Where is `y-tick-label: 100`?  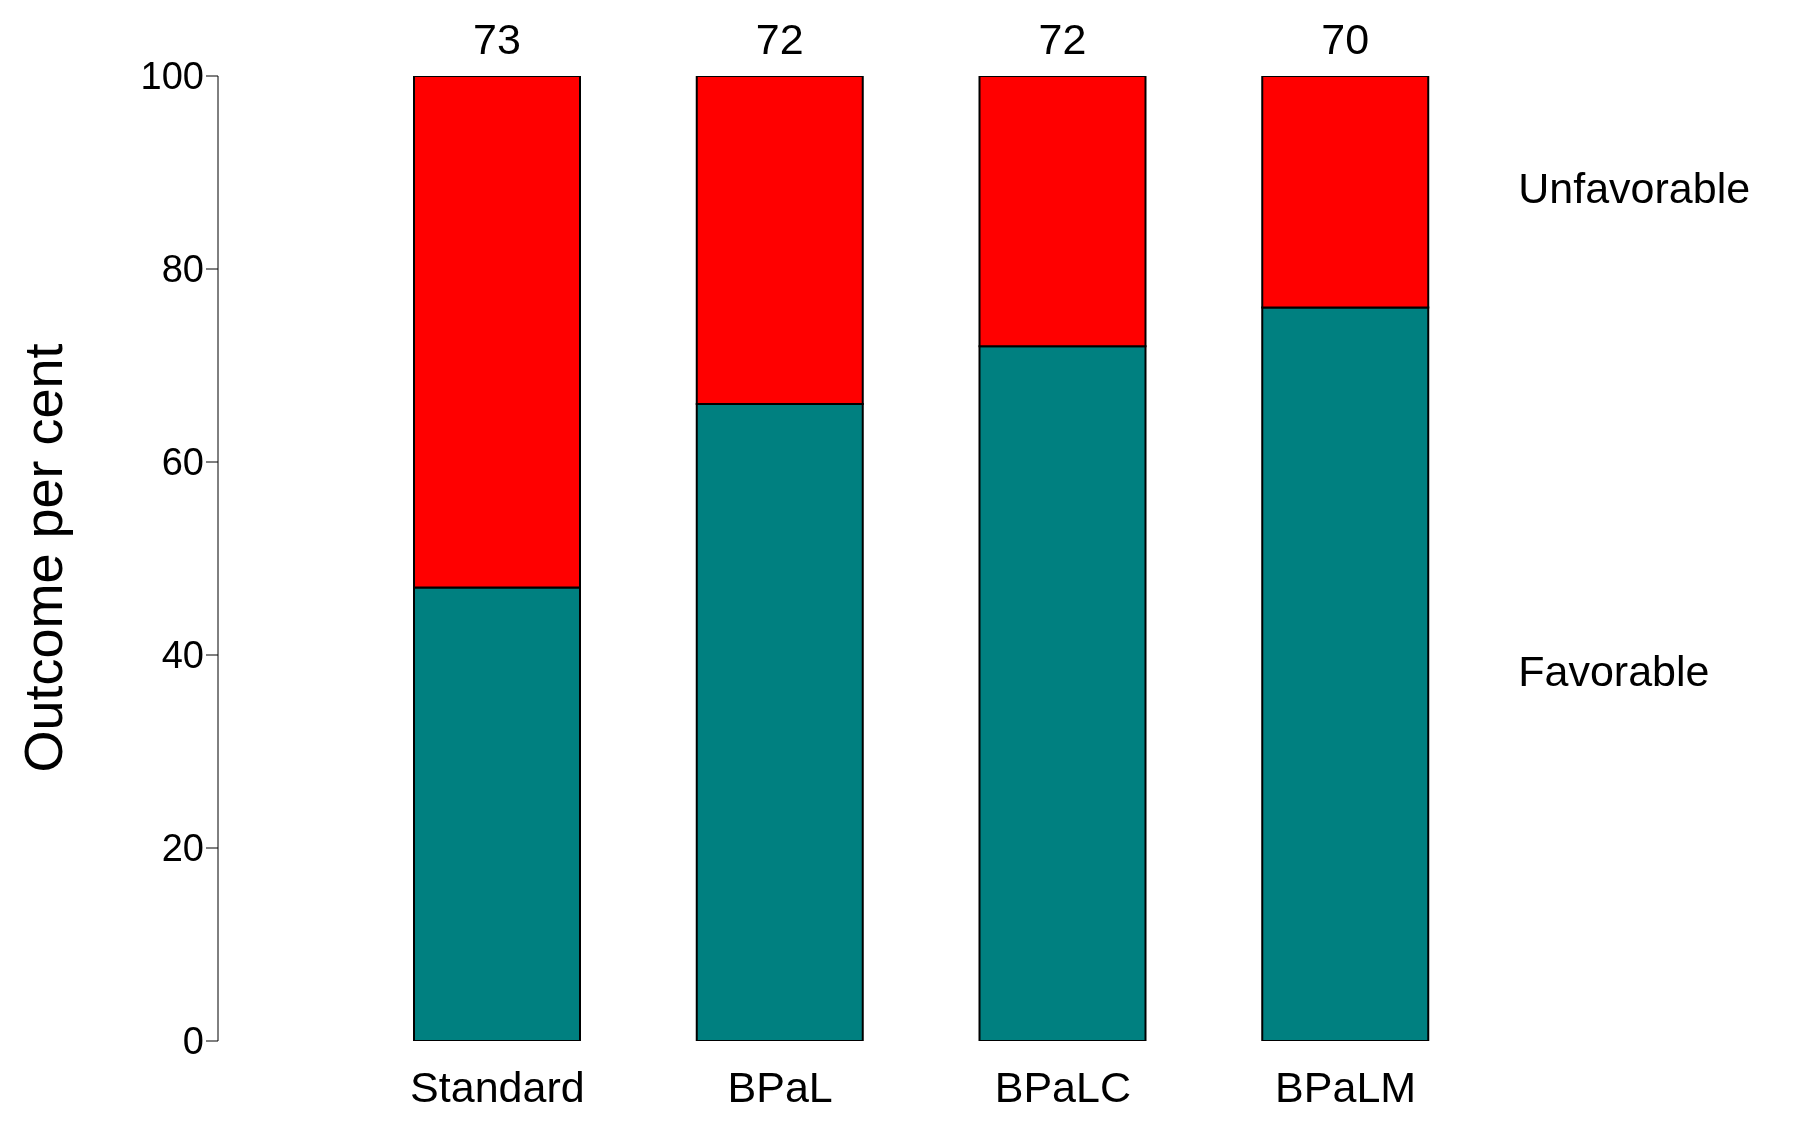 y-tick-label: 100 is located at coordinates (172, 76).